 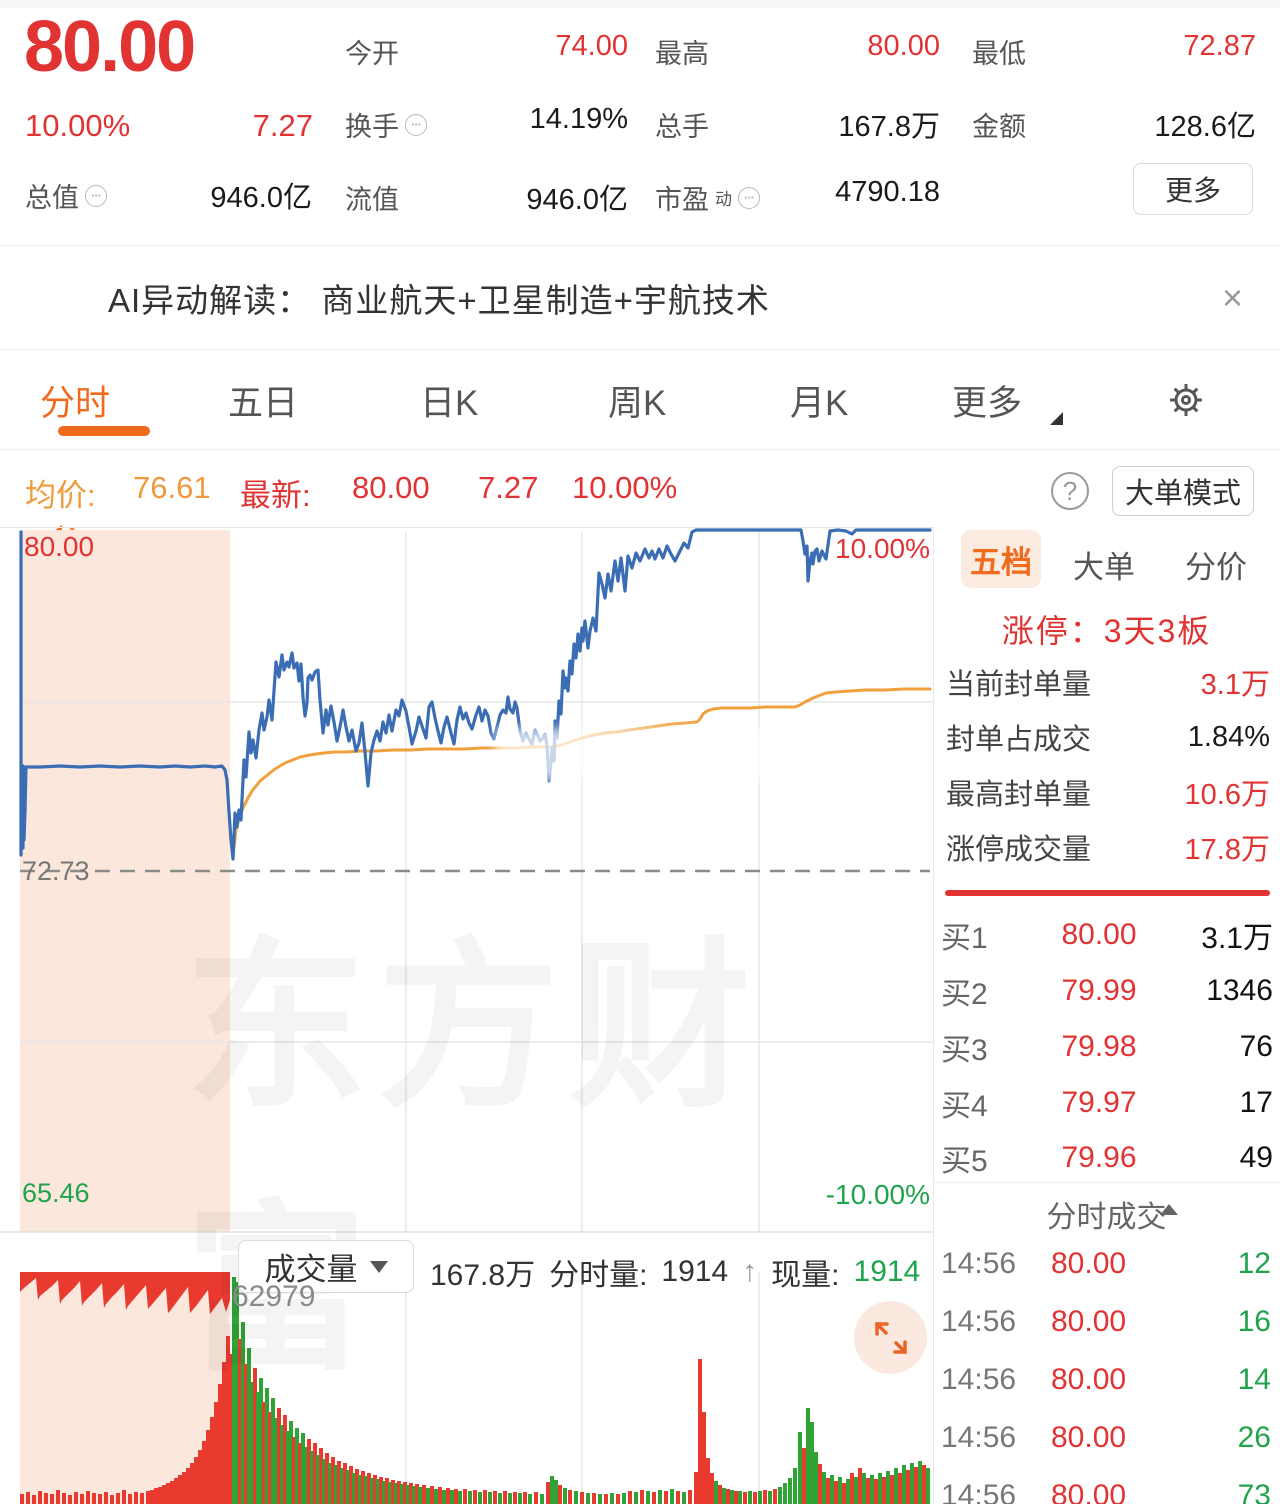 What do you see at coordinates (1070, 491) in the screenshot?
I see `help-icon: ?` at bounding box center [1070, 491].